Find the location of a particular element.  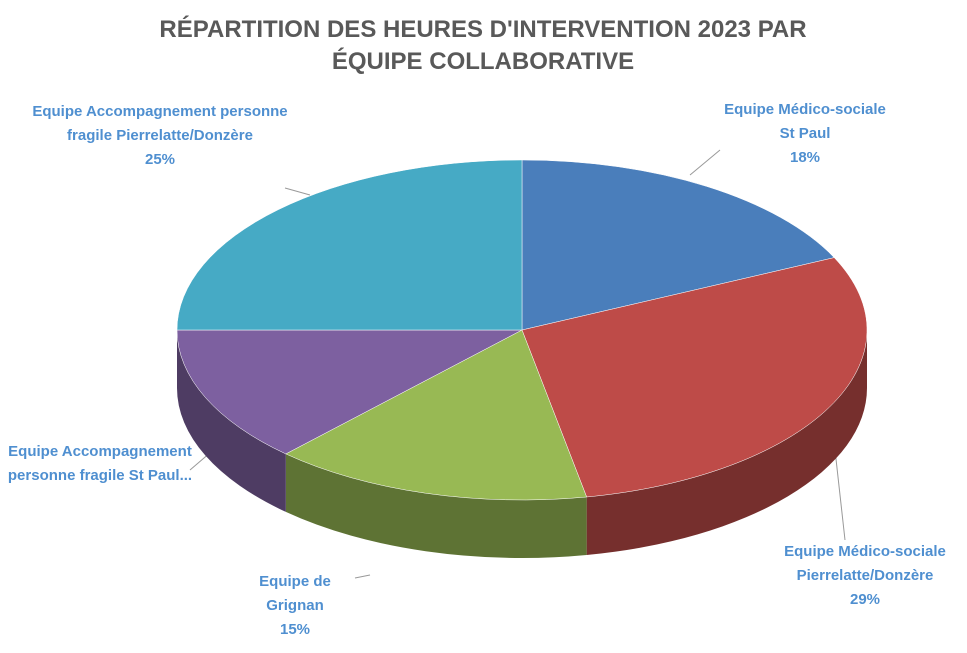

value-label: 29% is located at coordinates (865, 599).